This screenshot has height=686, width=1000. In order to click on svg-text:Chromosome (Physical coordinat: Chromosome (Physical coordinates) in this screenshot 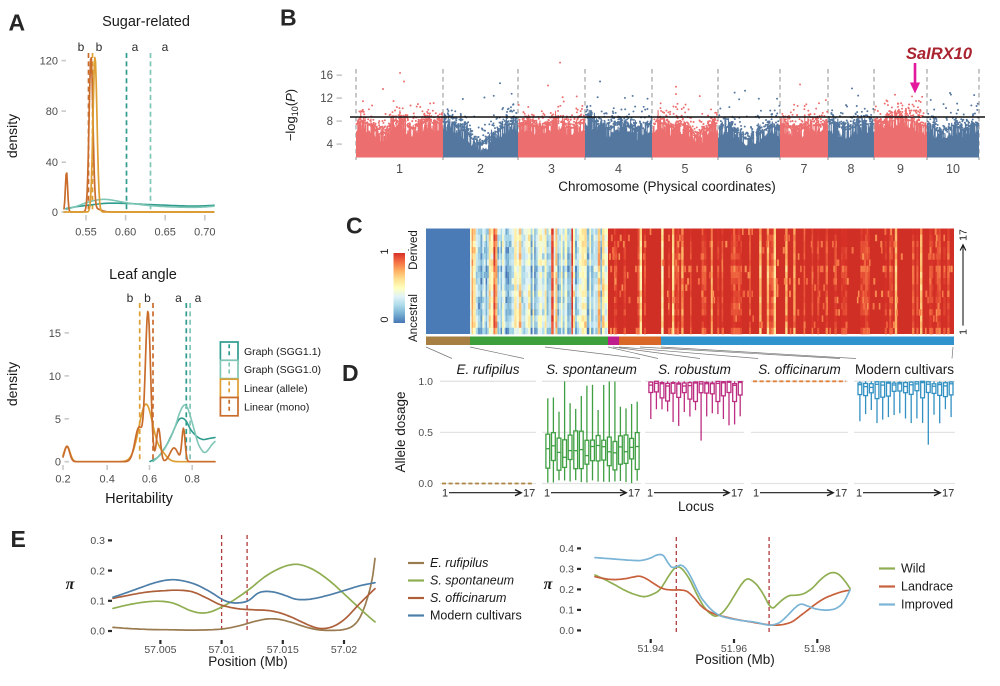, I will do `click(667, 186)`.